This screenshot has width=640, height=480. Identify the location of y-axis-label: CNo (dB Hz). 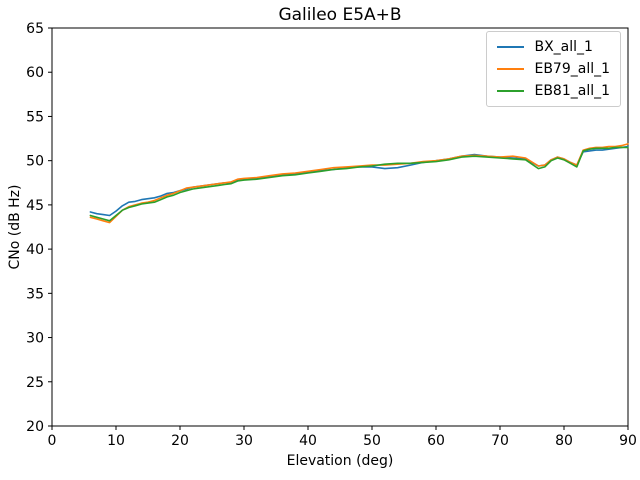
(15, 227).